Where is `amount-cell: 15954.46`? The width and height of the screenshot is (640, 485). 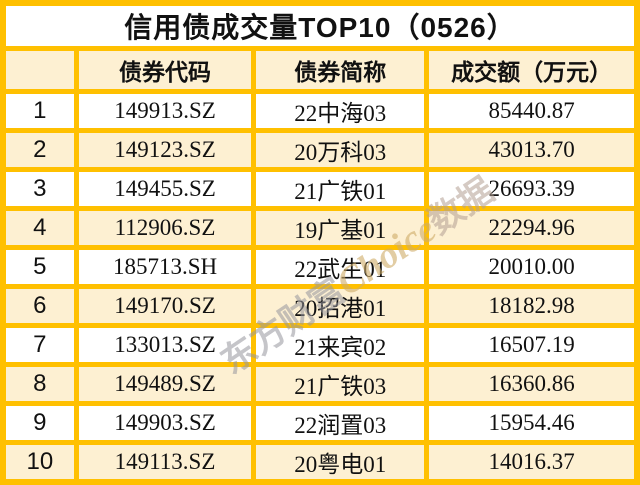
amount-cell: 15954.46 is located at coordinates (532, 423).